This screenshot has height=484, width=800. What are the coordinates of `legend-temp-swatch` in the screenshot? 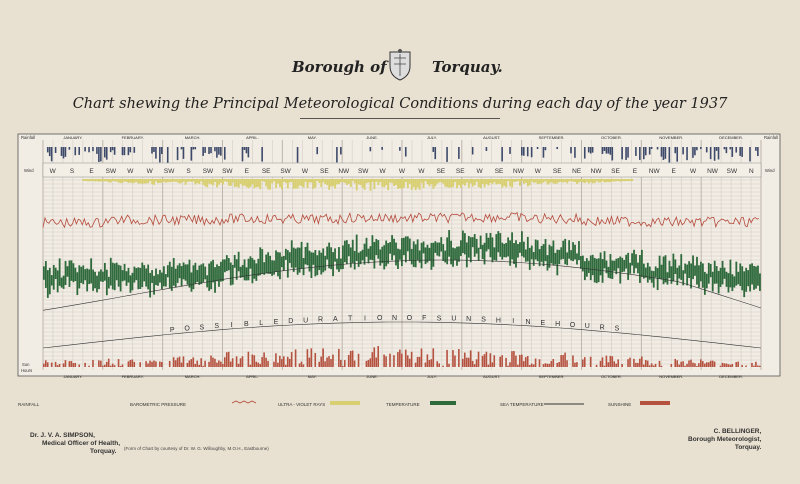 It's located at (443, 403).